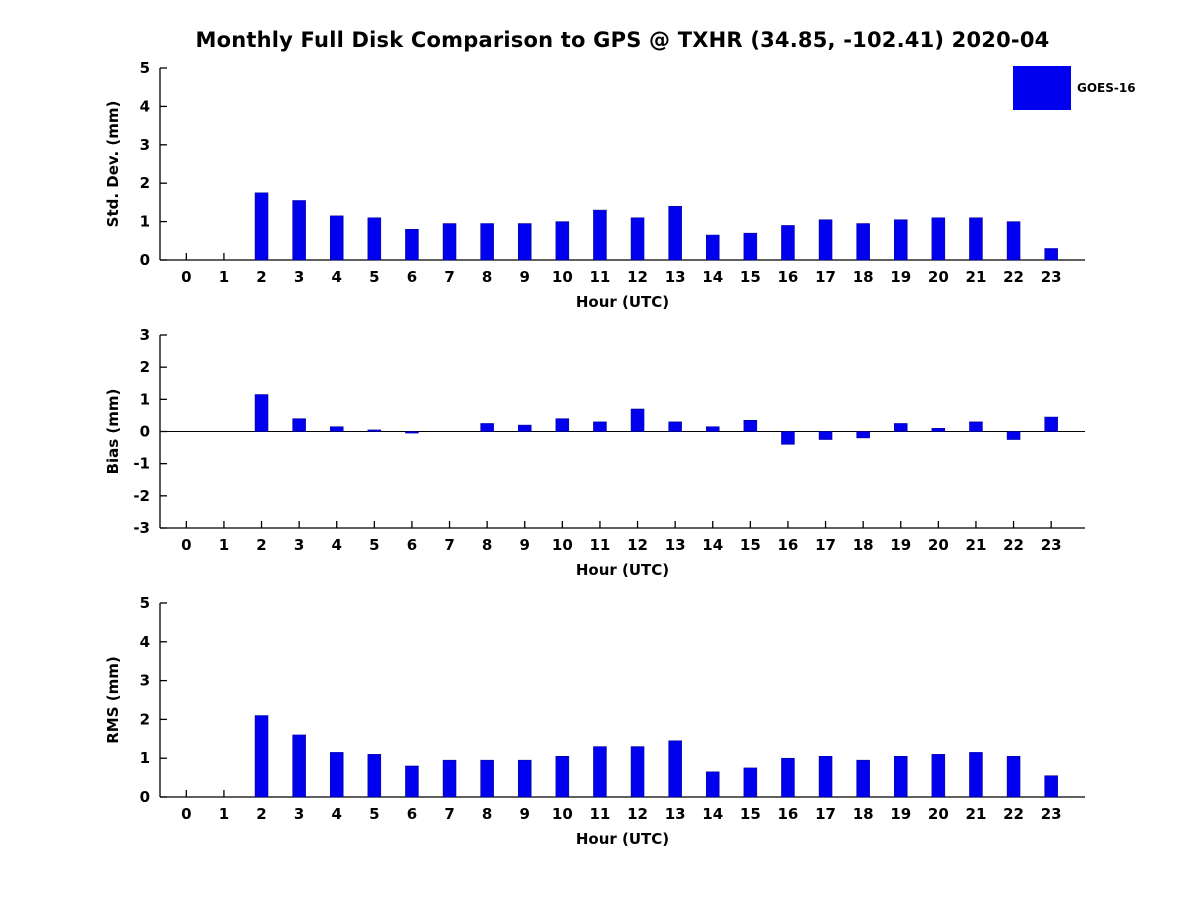  What do you see at coordinates (145, 603) in the screenshot?
I see `y-tick-label: 5` at bounding box center [145, 603].